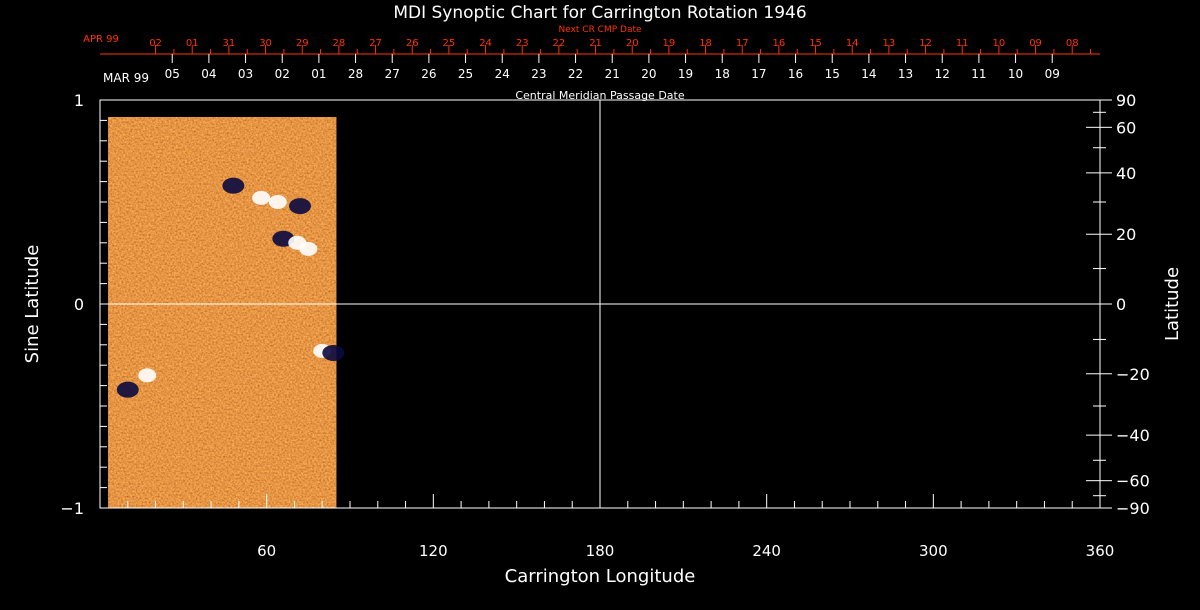  I want to click on next-cr-date-label: 21, so click(595, 43).